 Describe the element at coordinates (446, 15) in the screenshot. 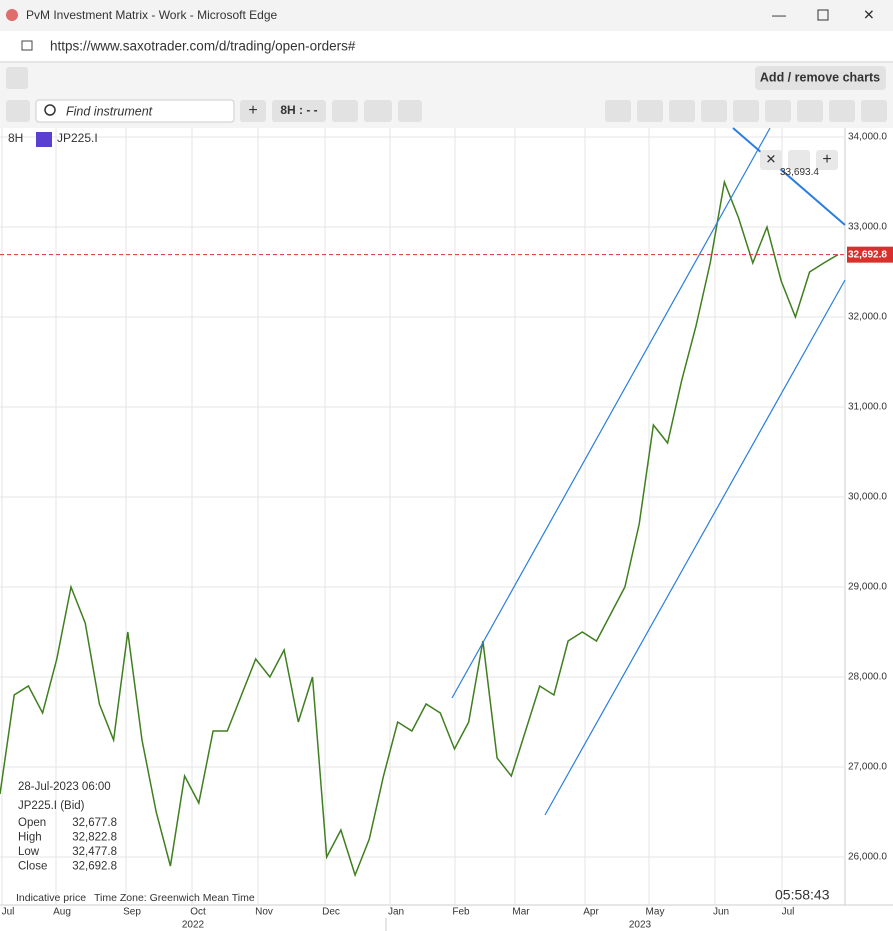

I see `title-bar` at that location.